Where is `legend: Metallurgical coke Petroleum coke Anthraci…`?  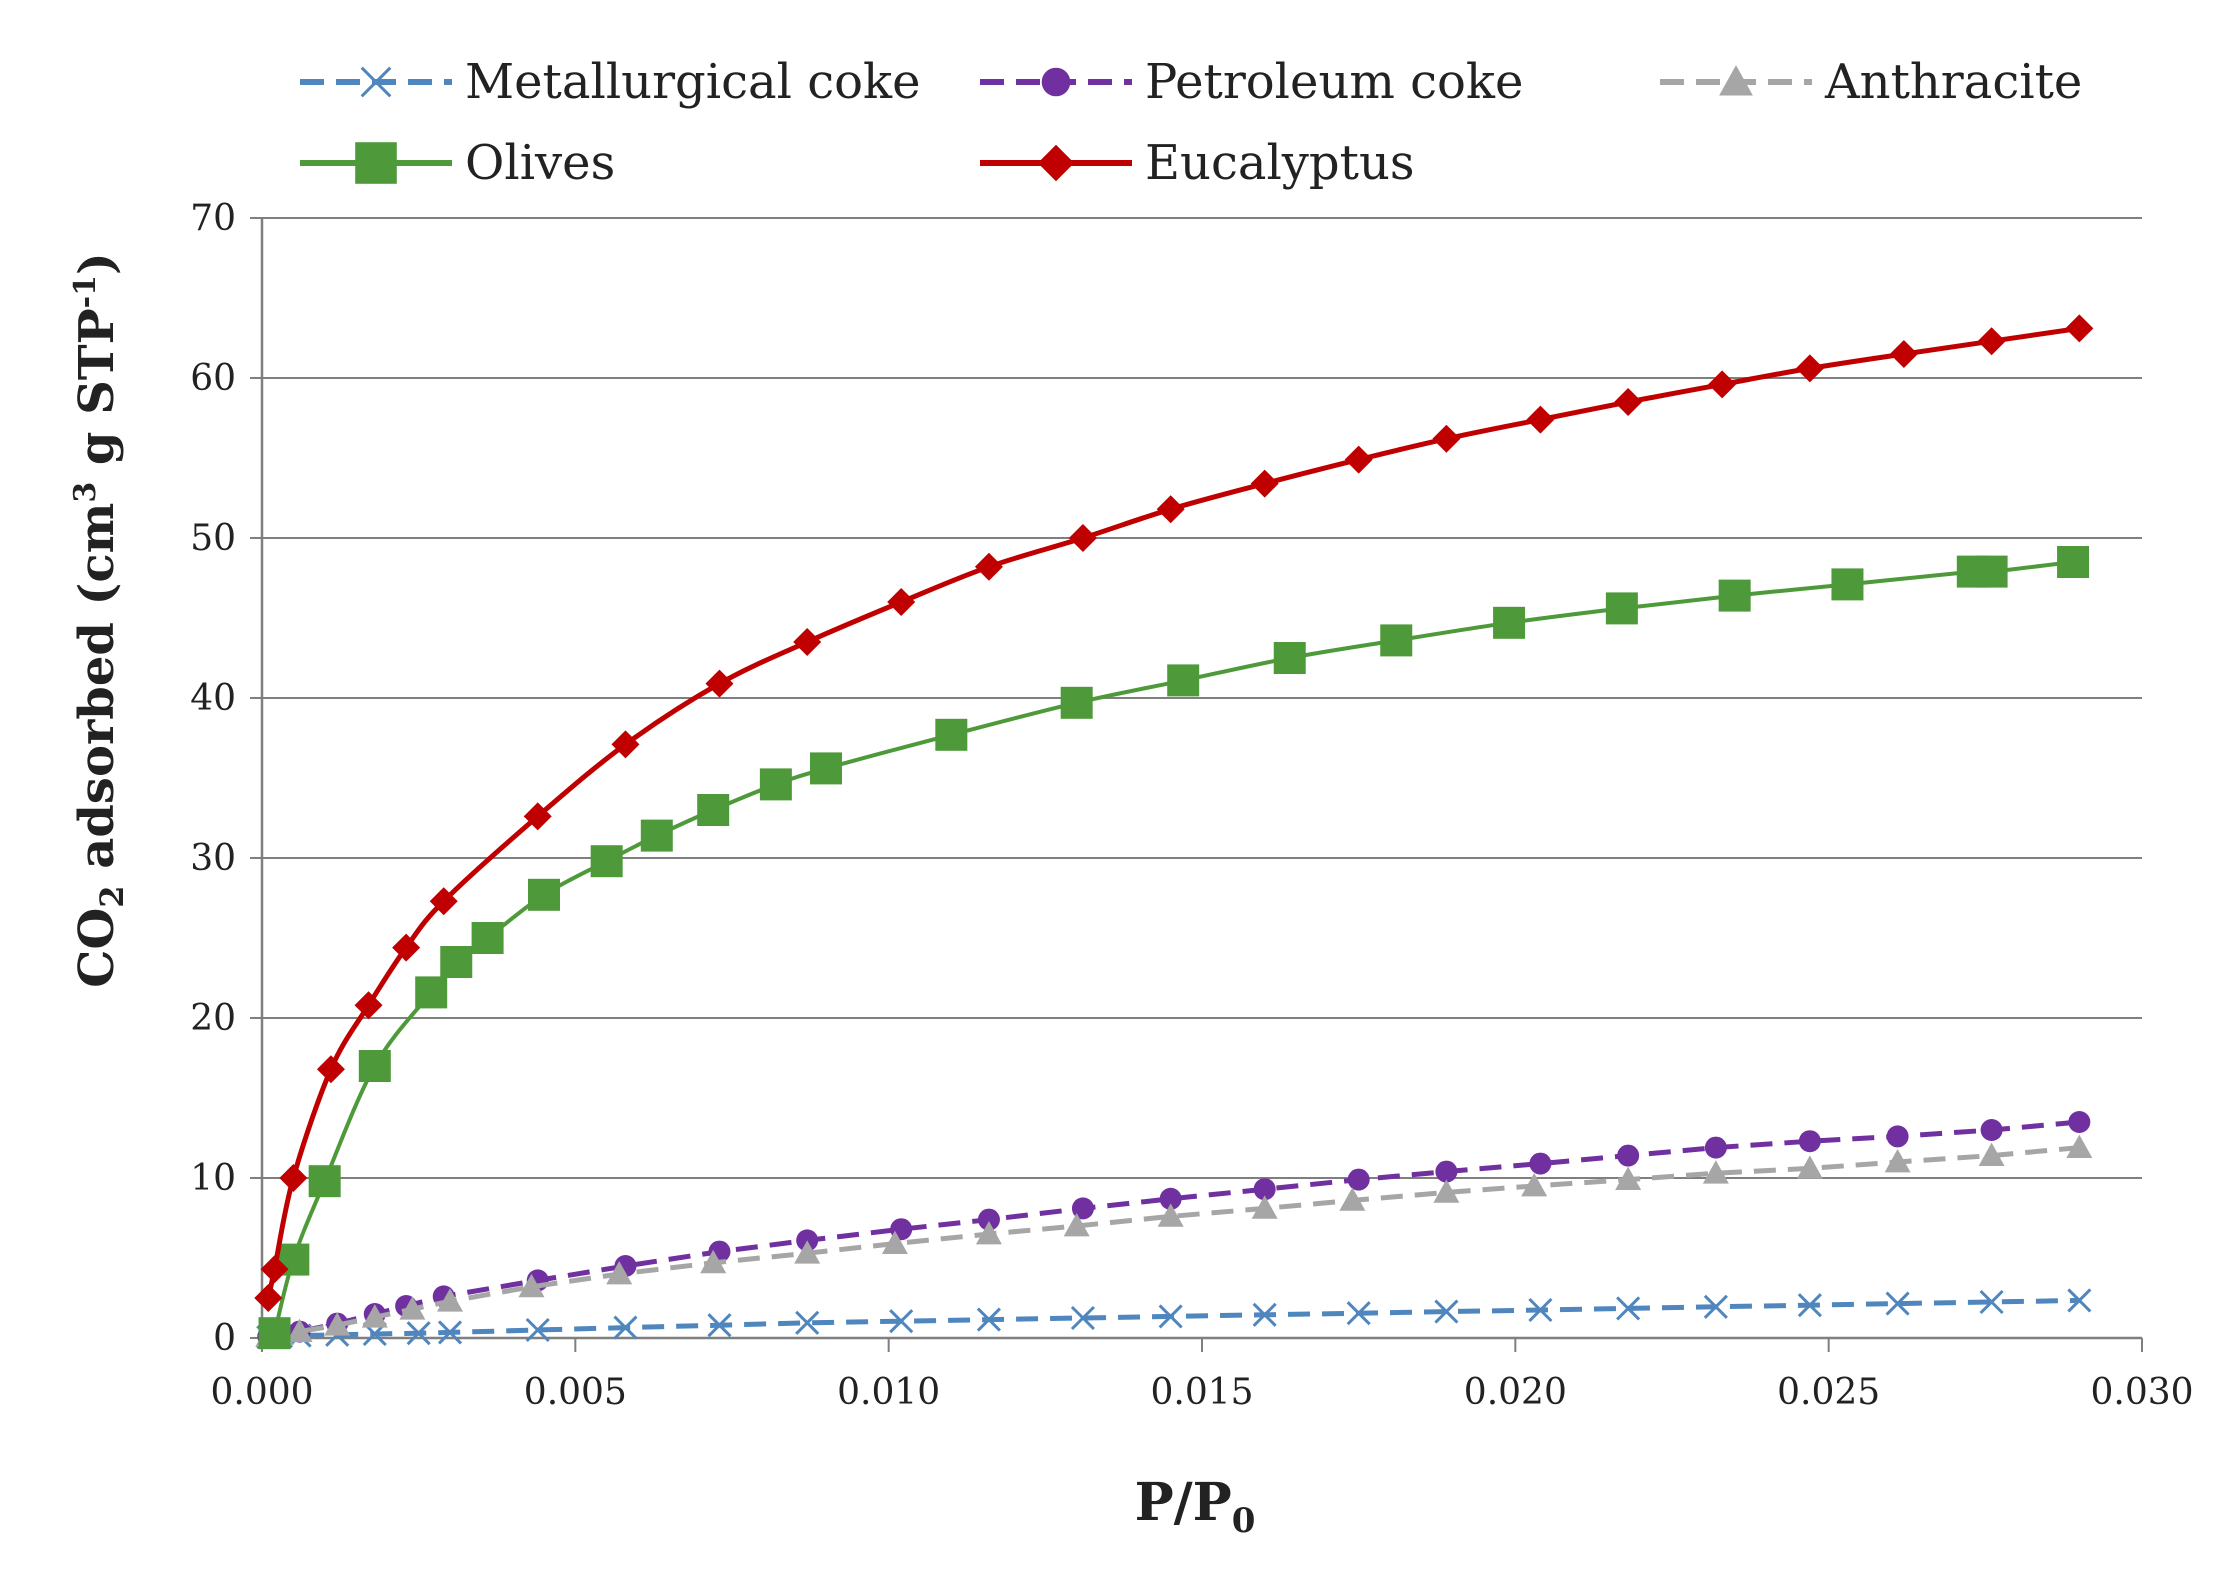
legend: Metallurgical coke Petroleum coke Anthraci… is located at coordinates (1191, 122).